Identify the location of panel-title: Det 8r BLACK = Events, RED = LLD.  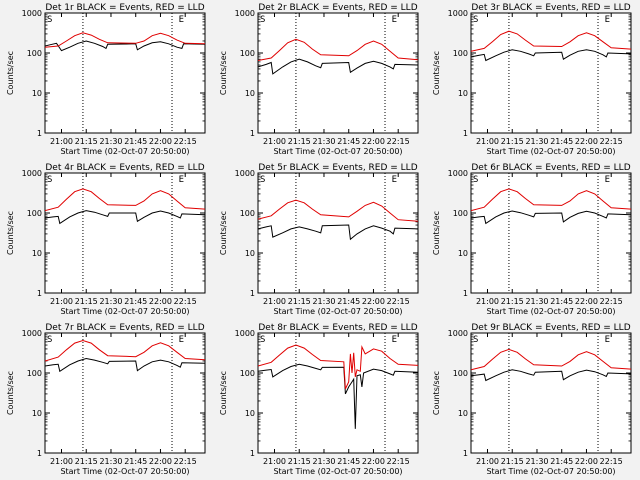
(337, 328).